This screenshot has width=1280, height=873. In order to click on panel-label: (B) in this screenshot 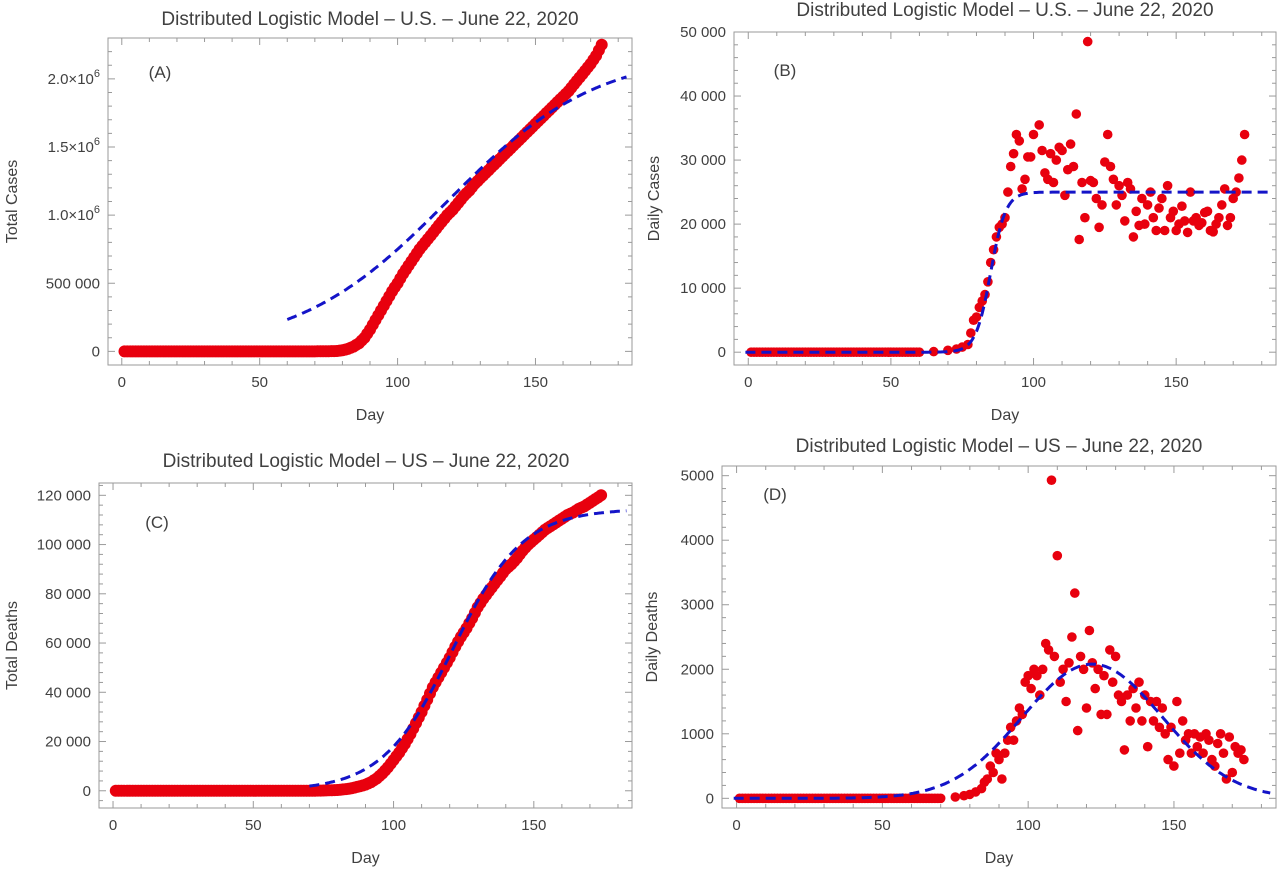, I will do `click(785, 70)`.